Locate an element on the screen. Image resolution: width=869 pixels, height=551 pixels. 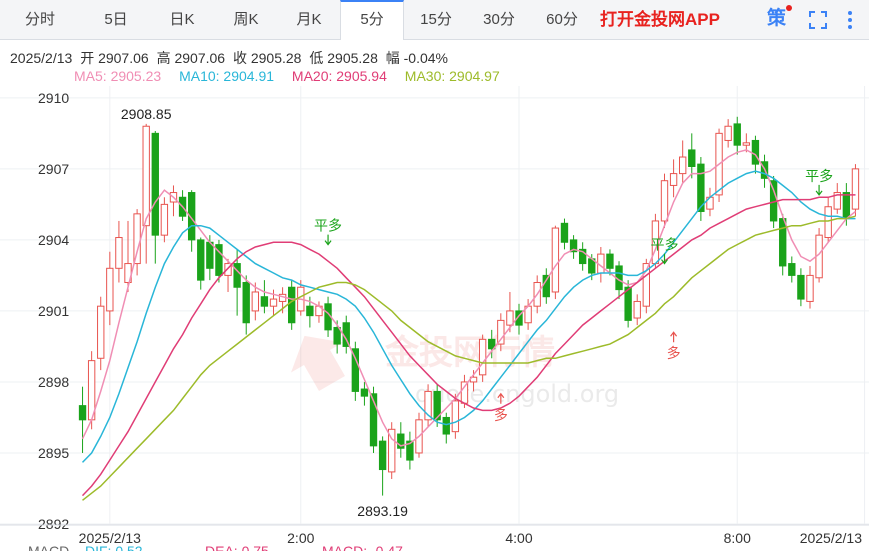
tab-60-min: 60分 is located at coordinates (562, 19).